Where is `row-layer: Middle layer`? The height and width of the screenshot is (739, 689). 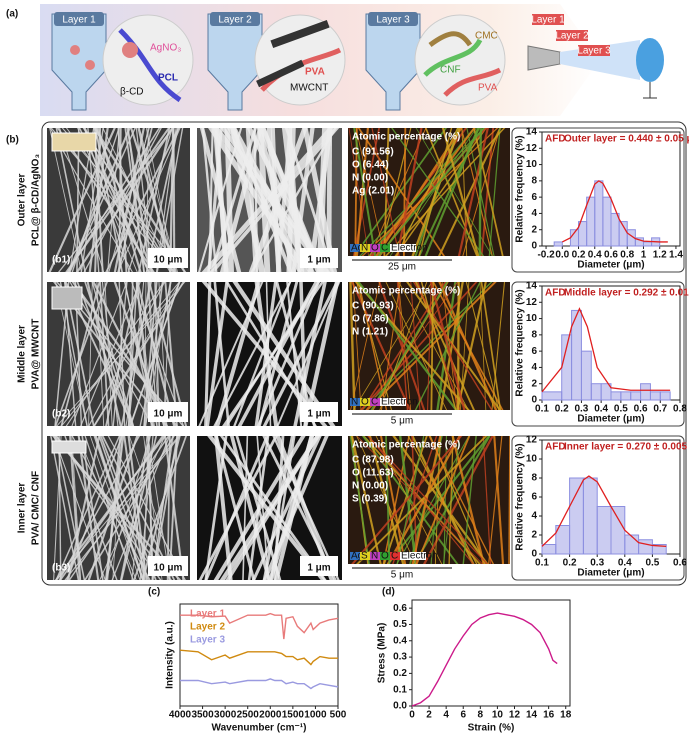
row-layer: Middle layer is located at coordinates (22, 354).